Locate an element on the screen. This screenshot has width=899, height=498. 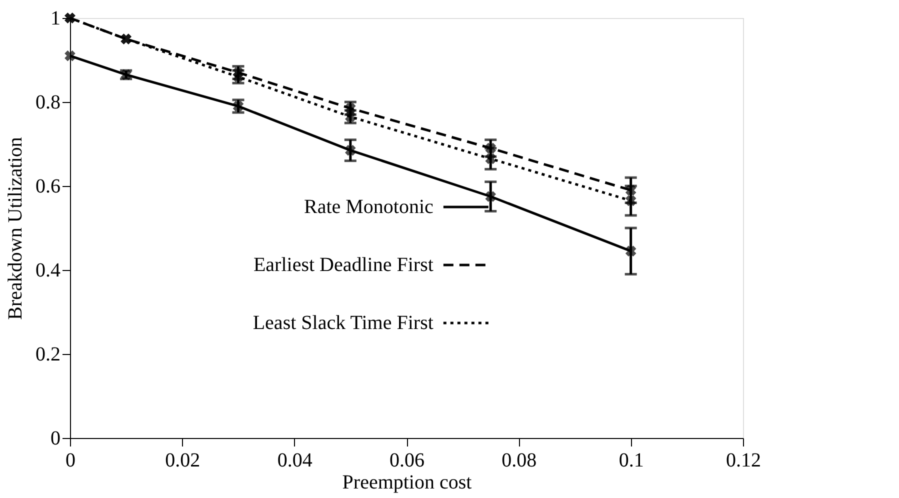
x-tick-label: 0.04 is located at coordinates (294, 461).